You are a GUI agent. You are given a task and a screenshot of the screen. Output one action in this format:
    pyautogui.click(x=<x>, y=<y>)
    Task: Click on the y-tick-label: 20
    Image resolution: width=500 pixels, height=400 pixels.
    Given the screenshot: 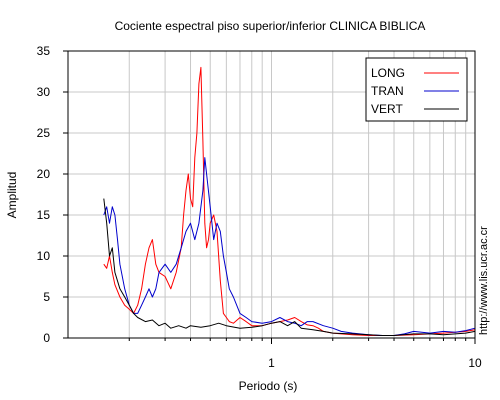 What is the action you would take?
    pyautogui.click(x=44, y=174)
    